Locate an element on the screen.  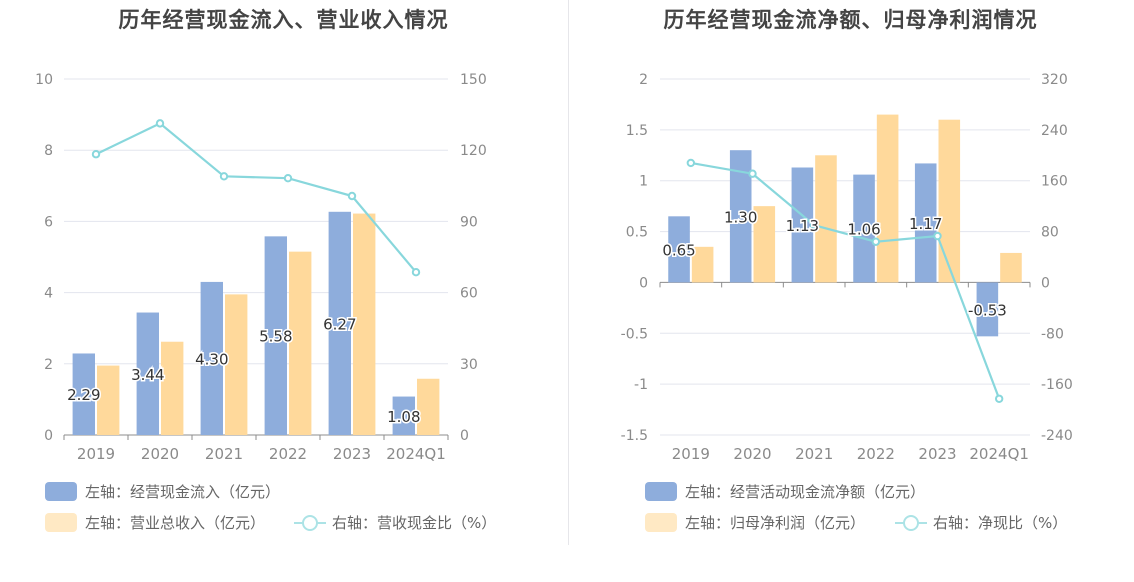
y-left-tick-label: 6 is located at coordinates (48, 222).